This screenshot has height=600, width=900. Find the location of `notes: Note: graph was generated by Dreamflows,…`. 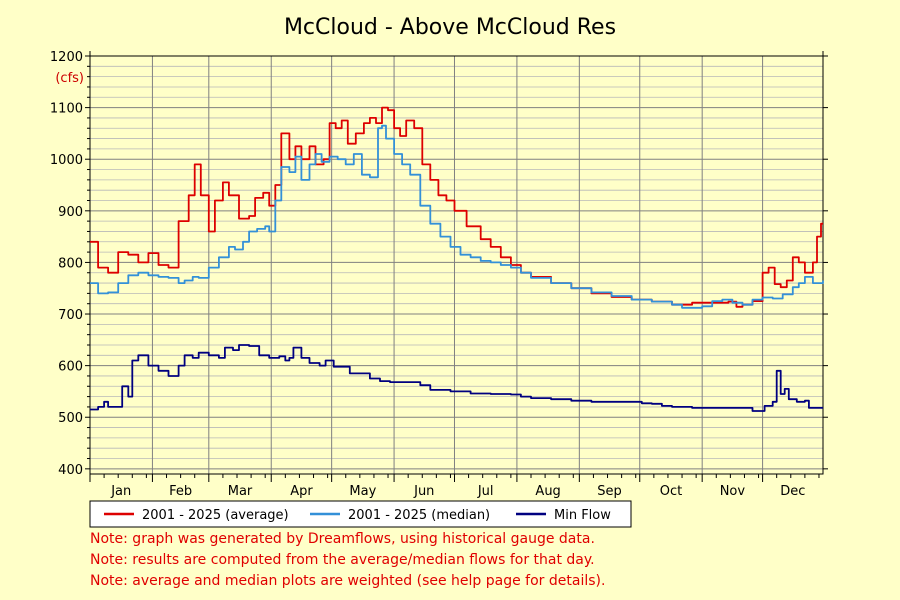

notes: Note: graph was generated by Dreamflows,… is located at coordinates (347, 560).